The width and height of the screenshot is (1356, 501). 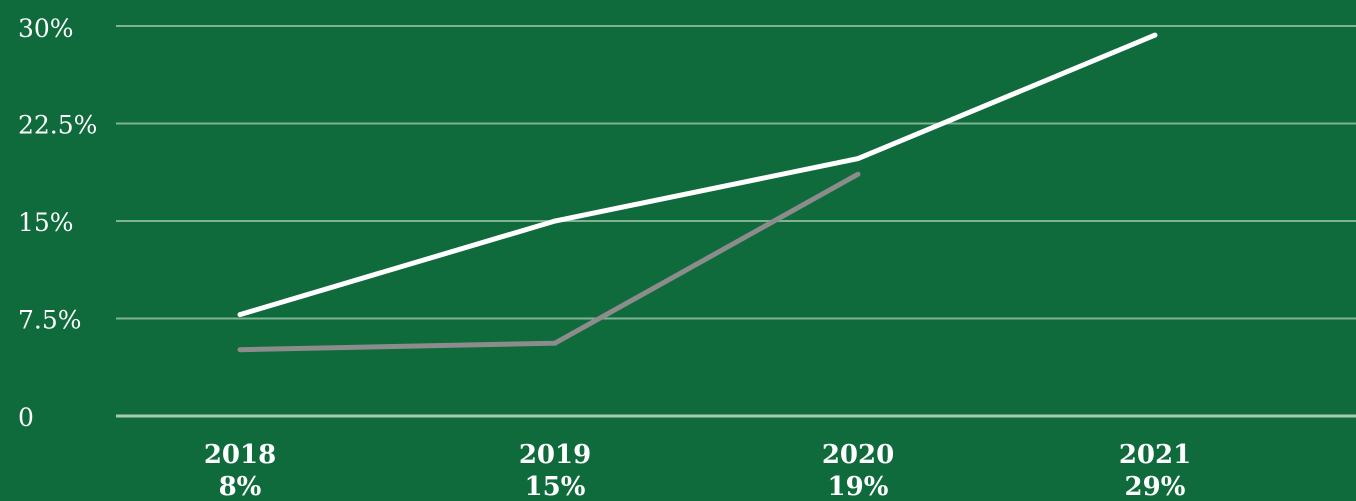 What do you see at coordinates (240, 486) in the screenshot?
I see `x-value-label: 8%` at bounding box center [240, 486].